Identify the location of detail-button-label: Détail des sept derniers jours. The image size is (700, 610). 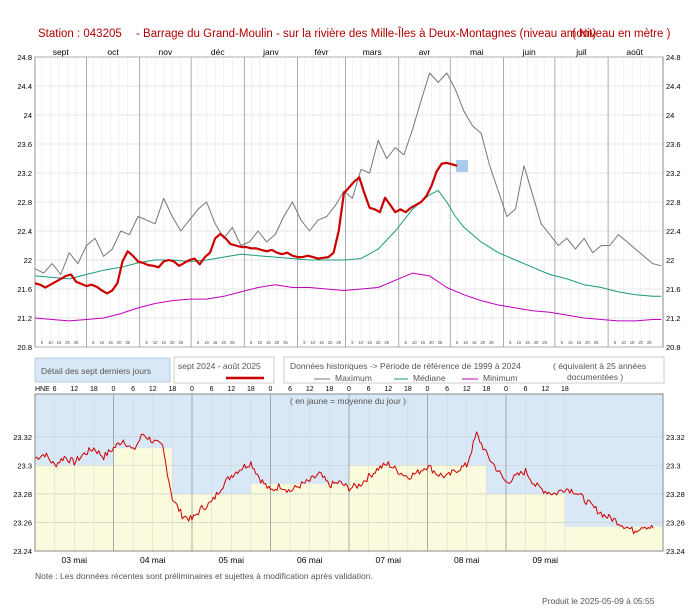
(96, 371).